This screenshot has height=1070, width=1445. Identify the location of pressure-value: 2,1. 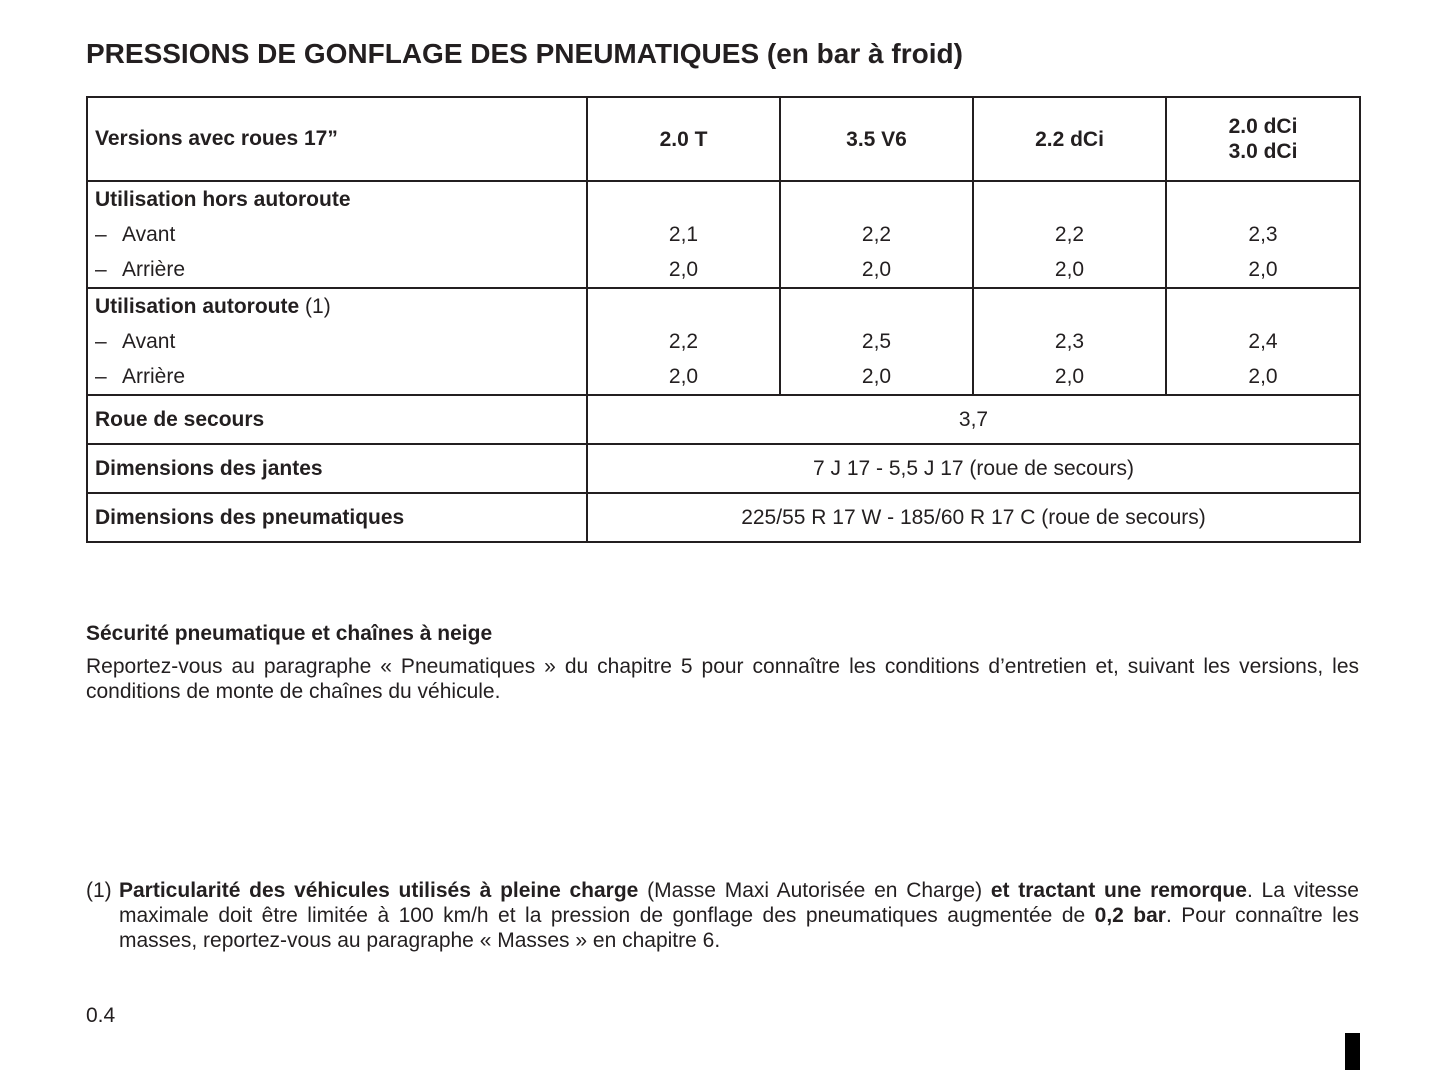
(683, 234).